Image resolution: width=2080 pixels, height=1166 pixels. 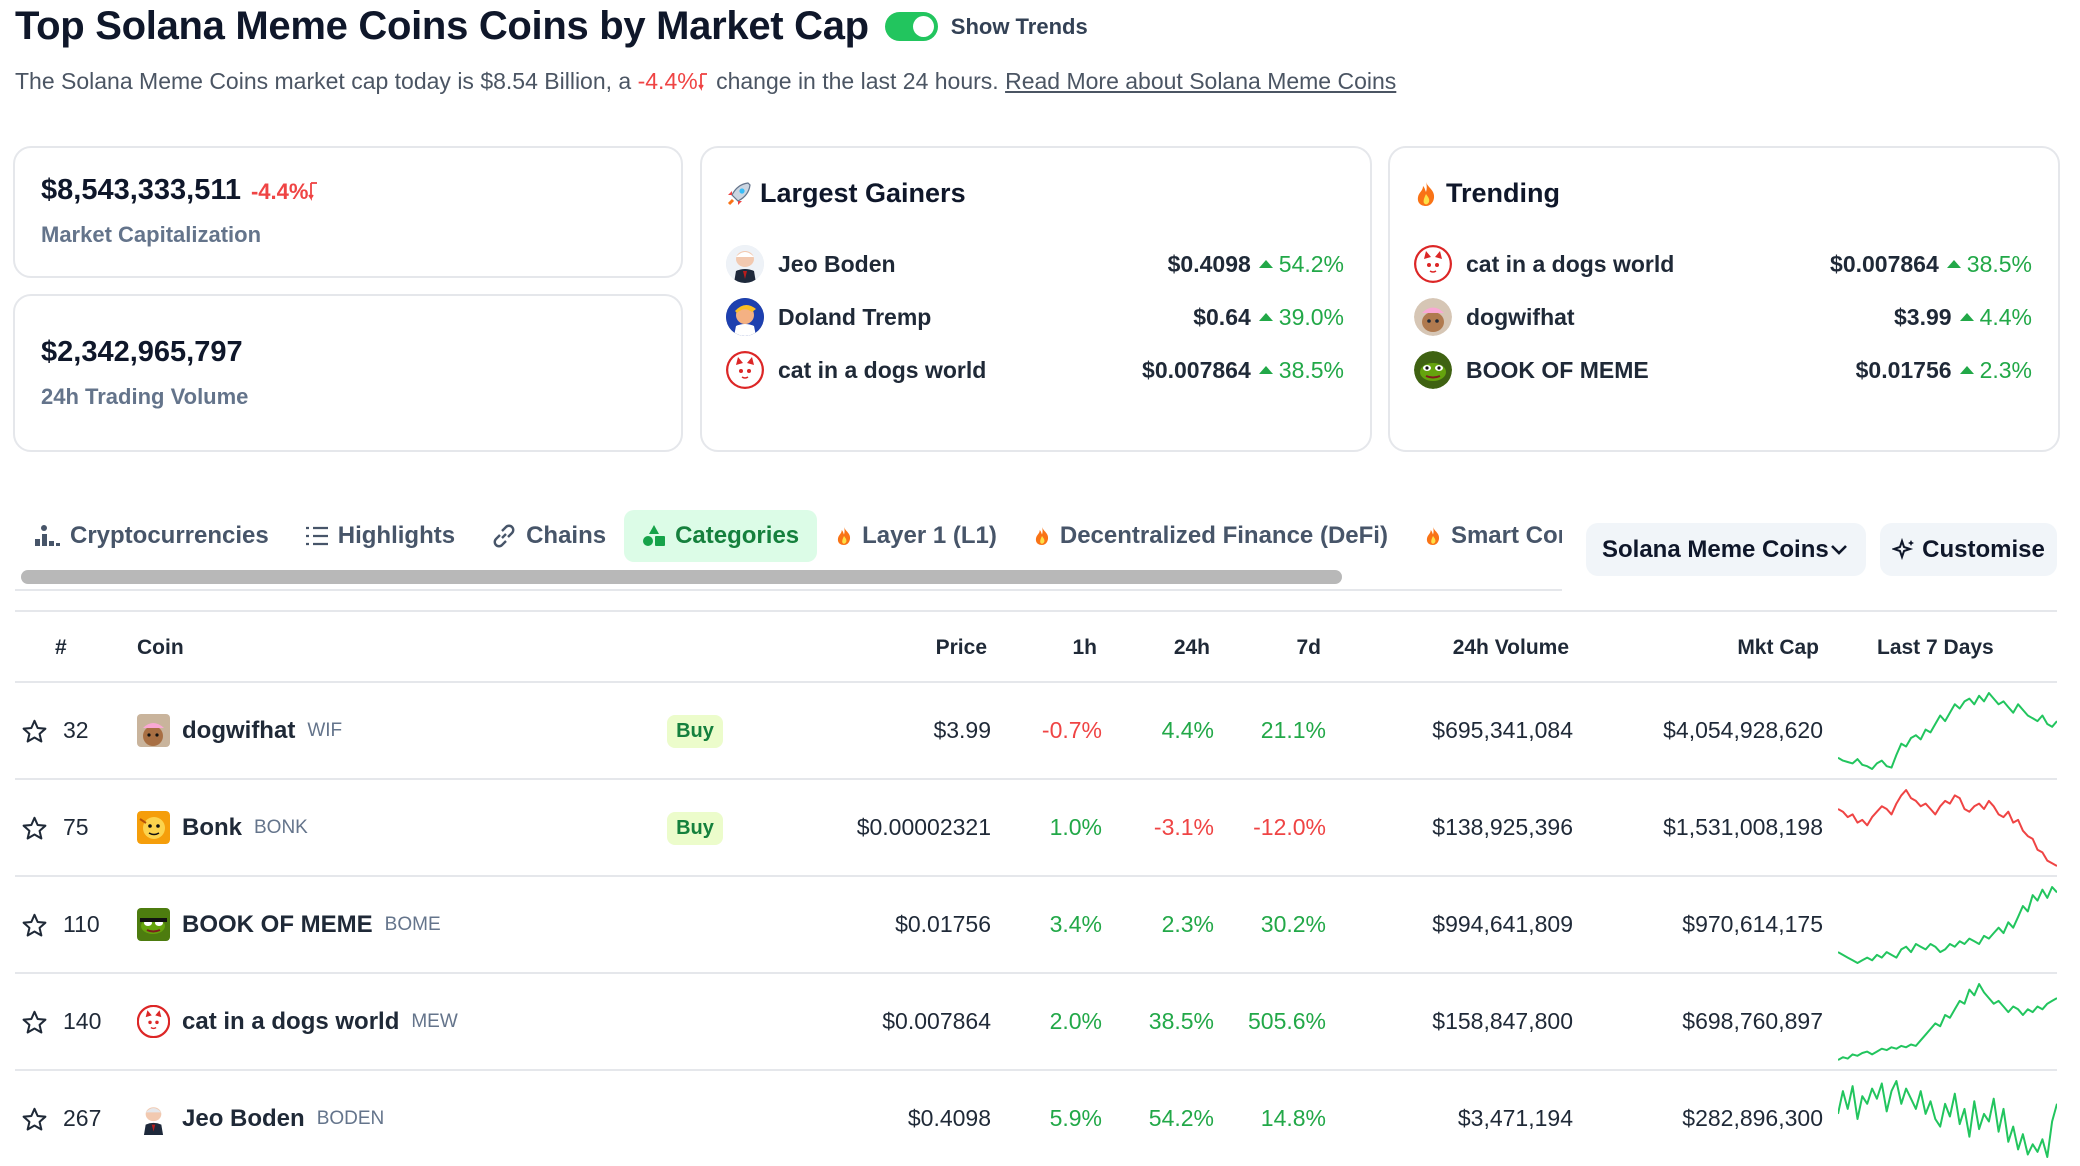 I want to click on trending-title-row: Trending, so click(x=1487, y=193).